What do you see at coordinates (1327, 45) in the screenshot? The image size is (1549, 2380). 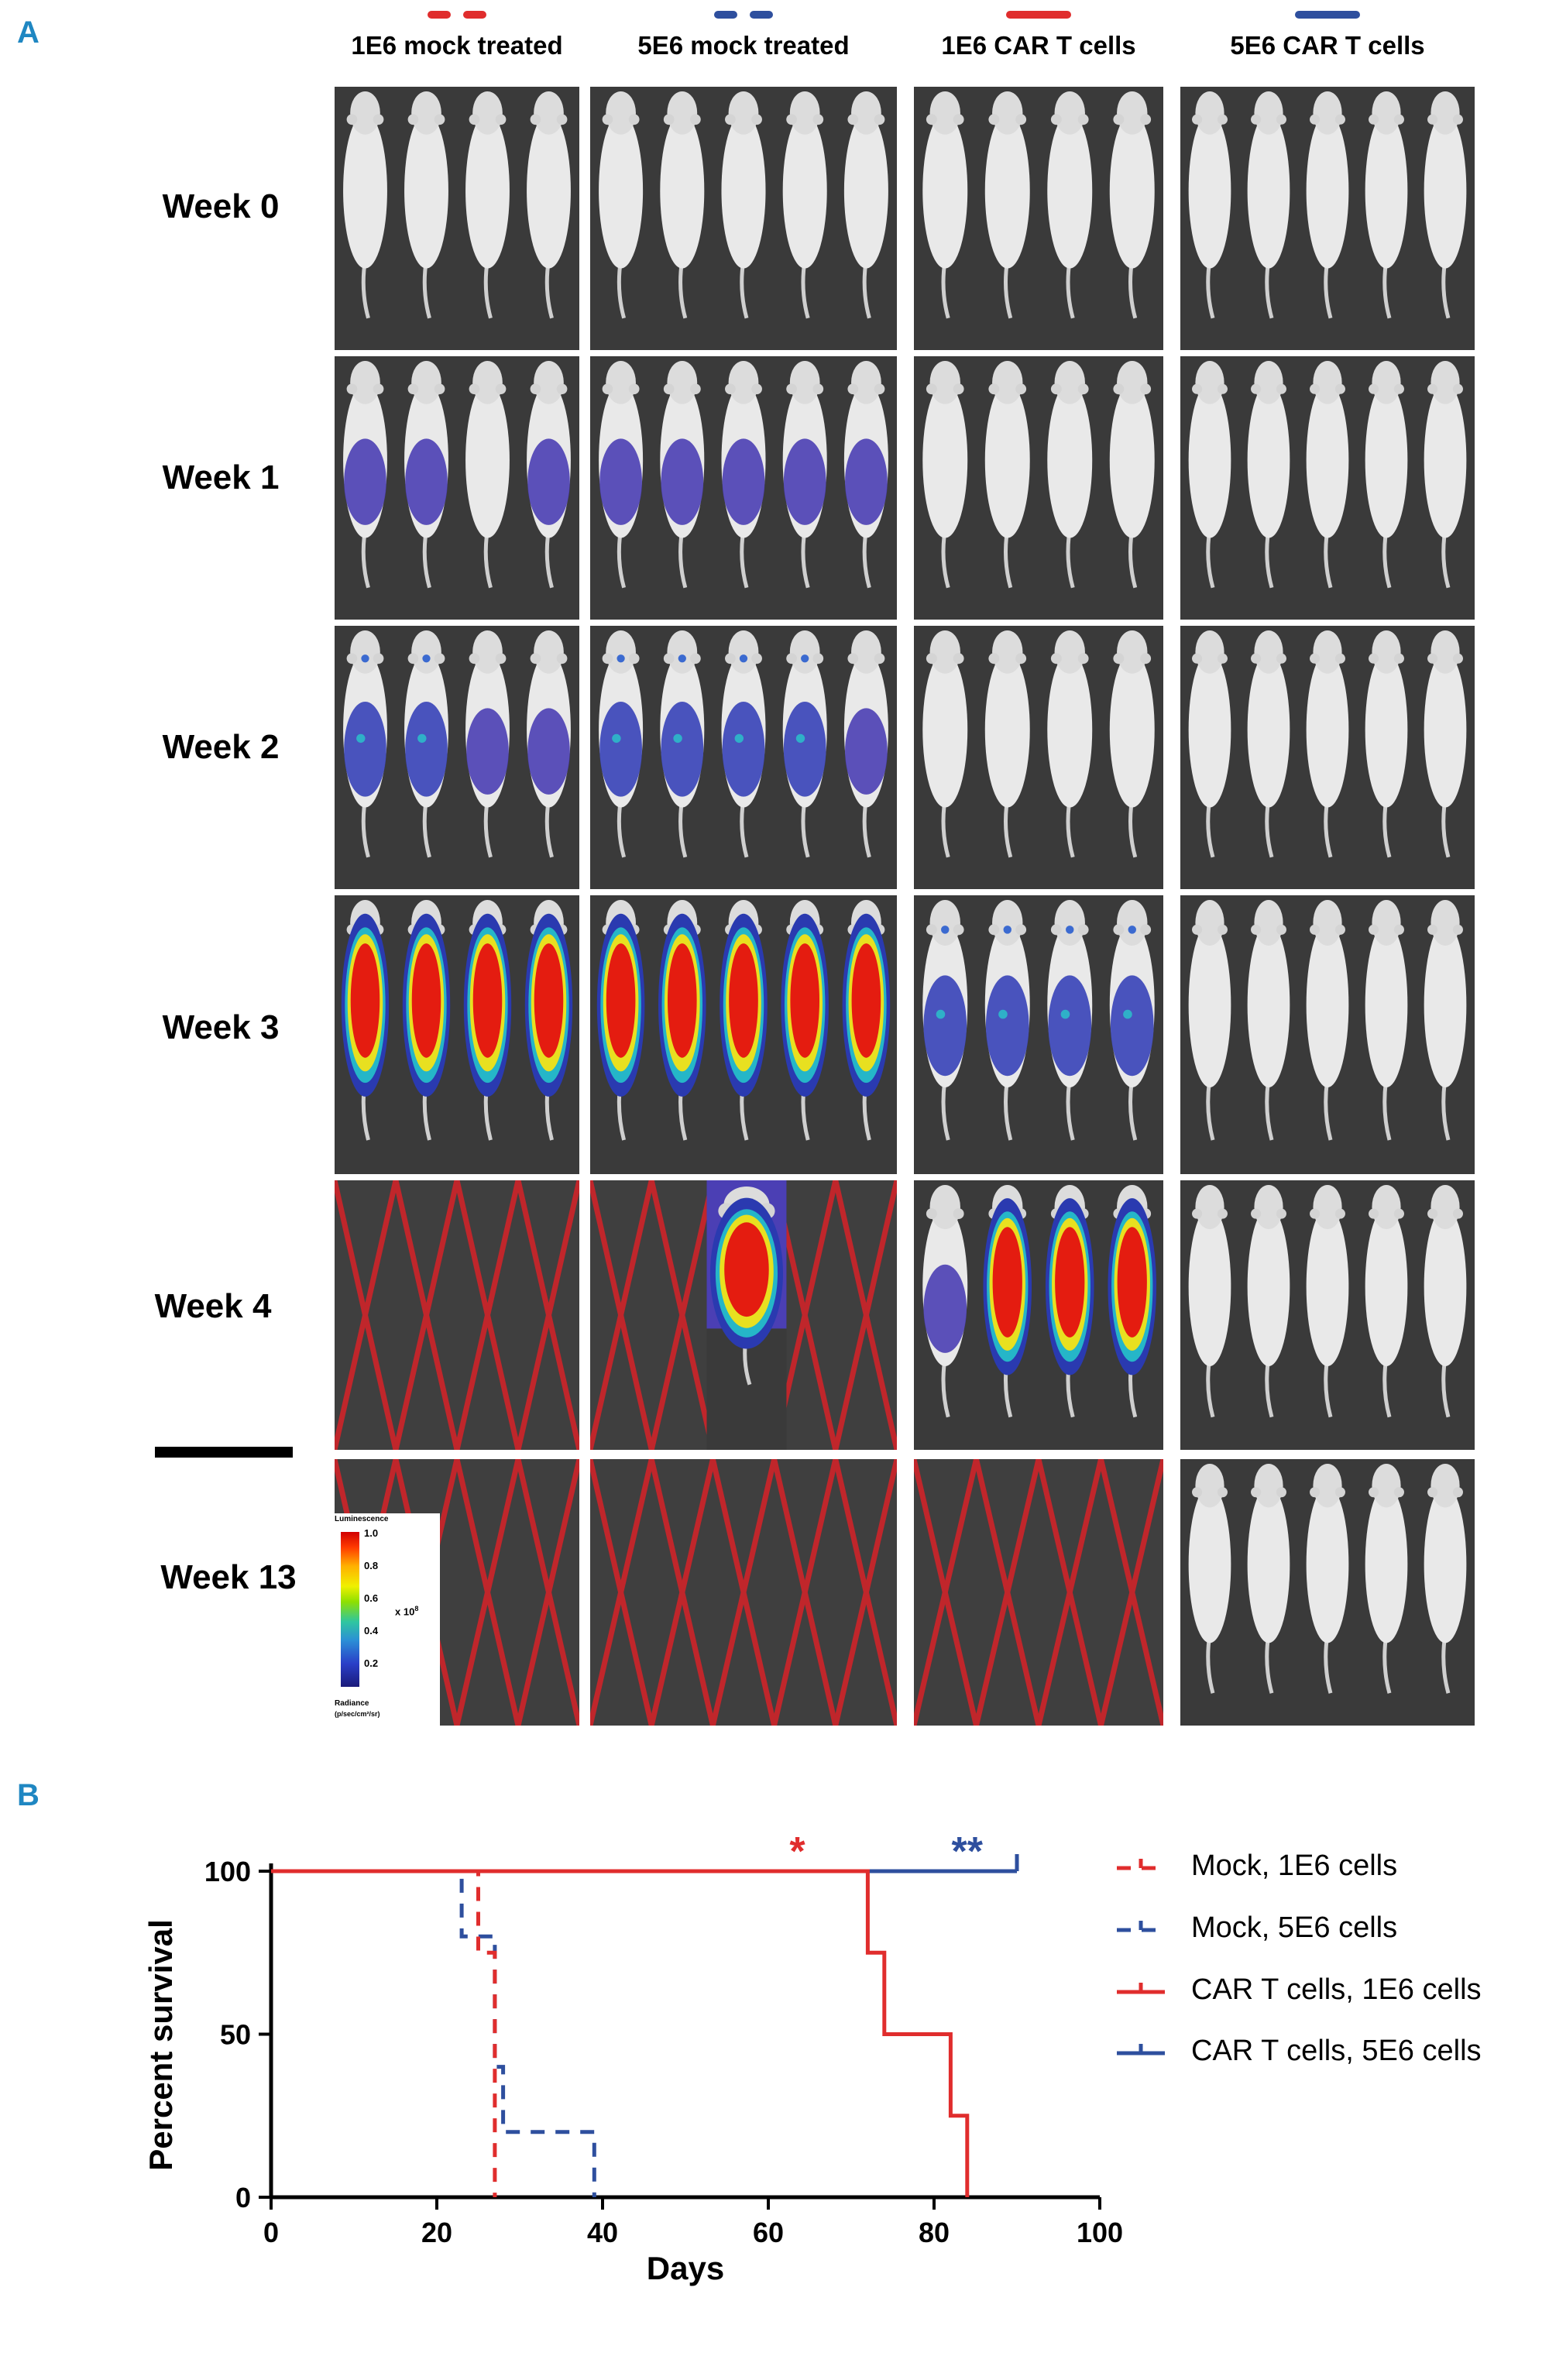 I see `column-header-label: 5E6 CAR T cells` at bounding box center [1327, 45].